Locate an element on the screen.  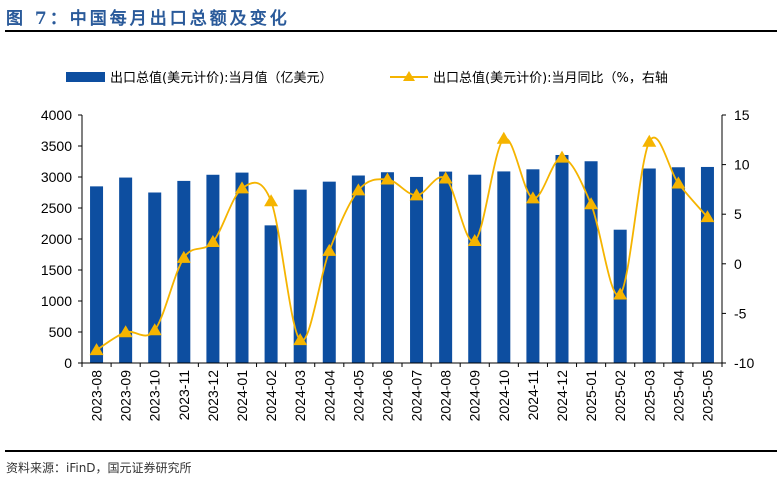
left-tick-label: 3000 is located at coordinates (56, 177).